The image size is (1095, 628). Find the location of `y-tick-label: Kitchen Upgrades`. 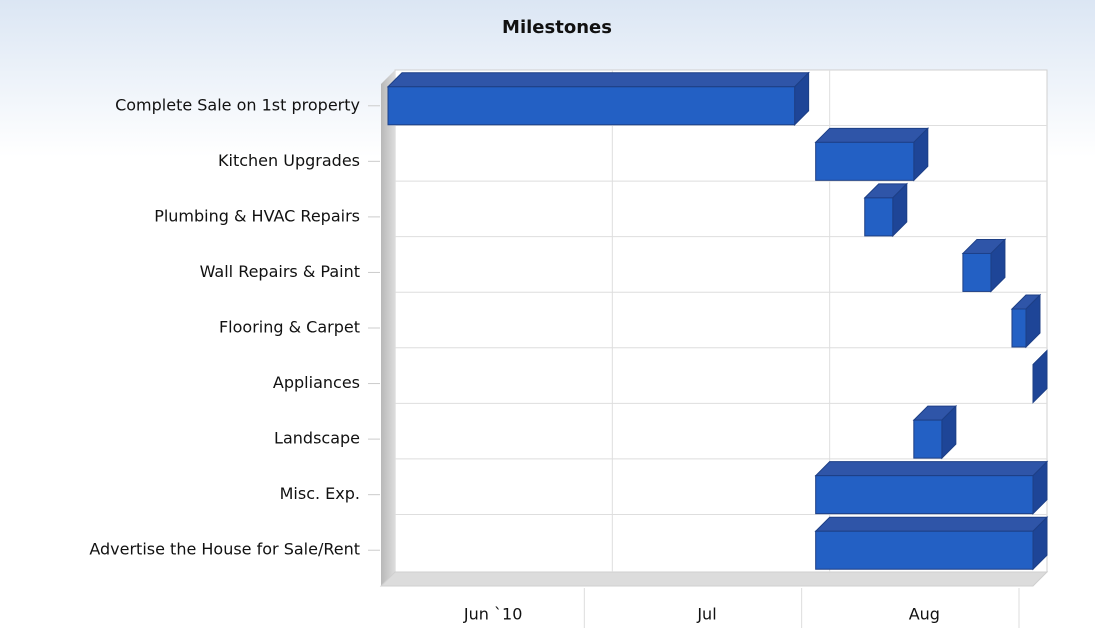

y-tick-label: Kitchen Upgrades is located at coordinates (289, 160).